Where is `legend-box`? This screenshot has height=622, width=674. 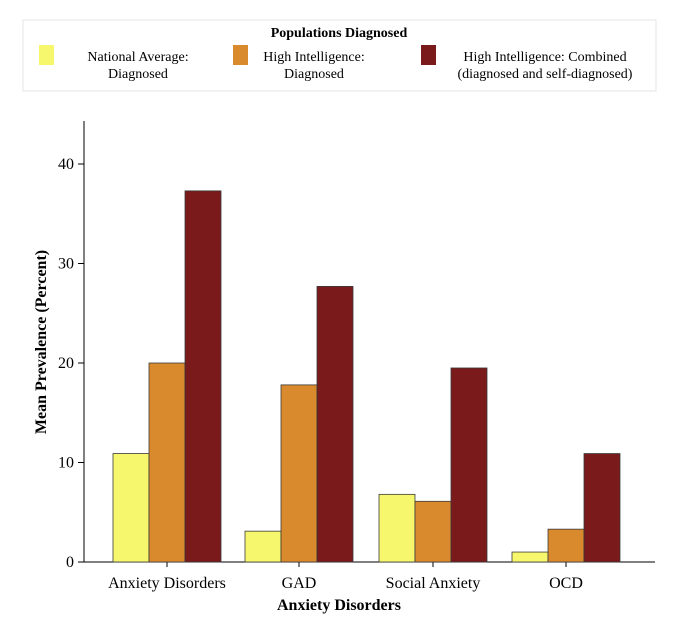
legend-box is located at coordinates (339, 55).